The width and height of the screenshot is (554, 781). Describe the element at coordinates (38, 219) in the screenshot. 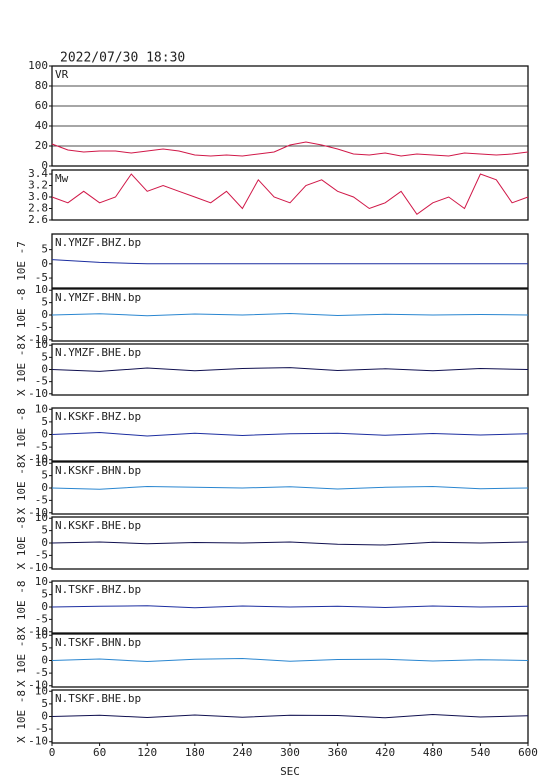

I see `y-tick-label: 2.6` at that location.